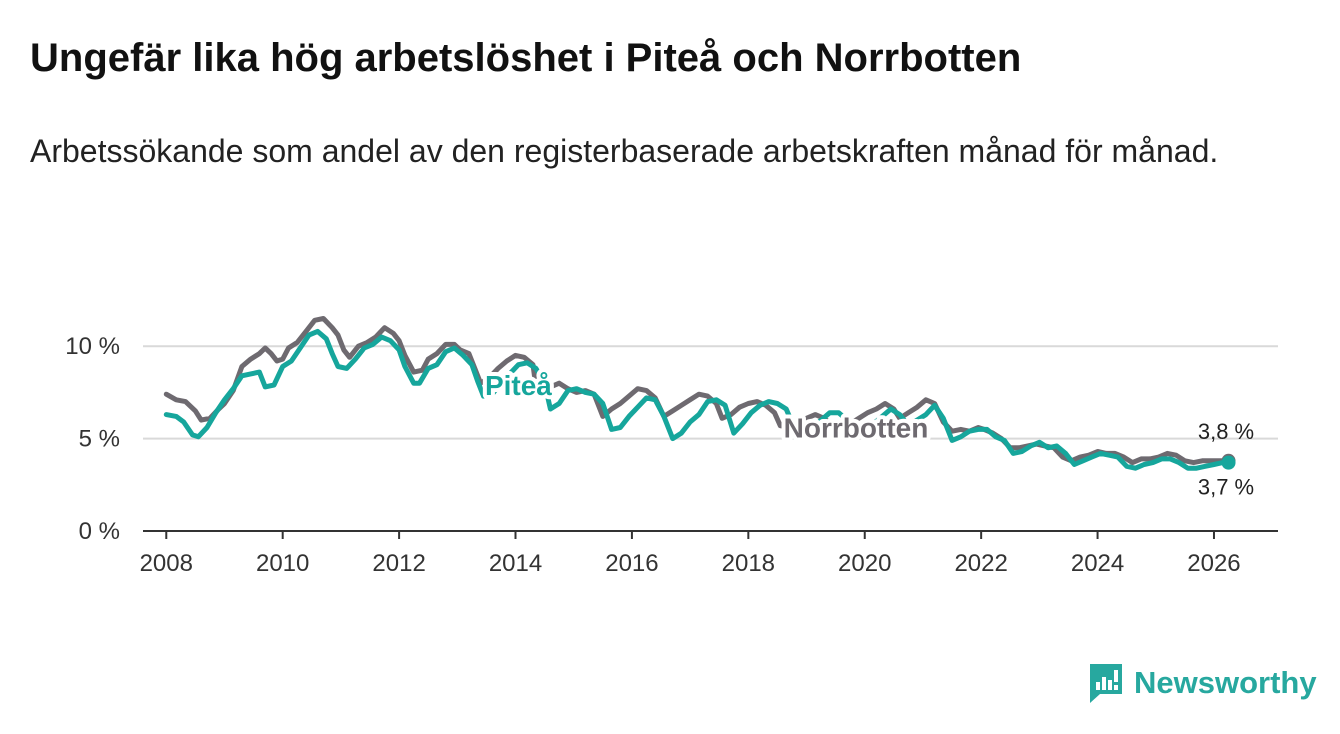  I want to click on series-end-label: 3,8 %, so click(1226, 431).